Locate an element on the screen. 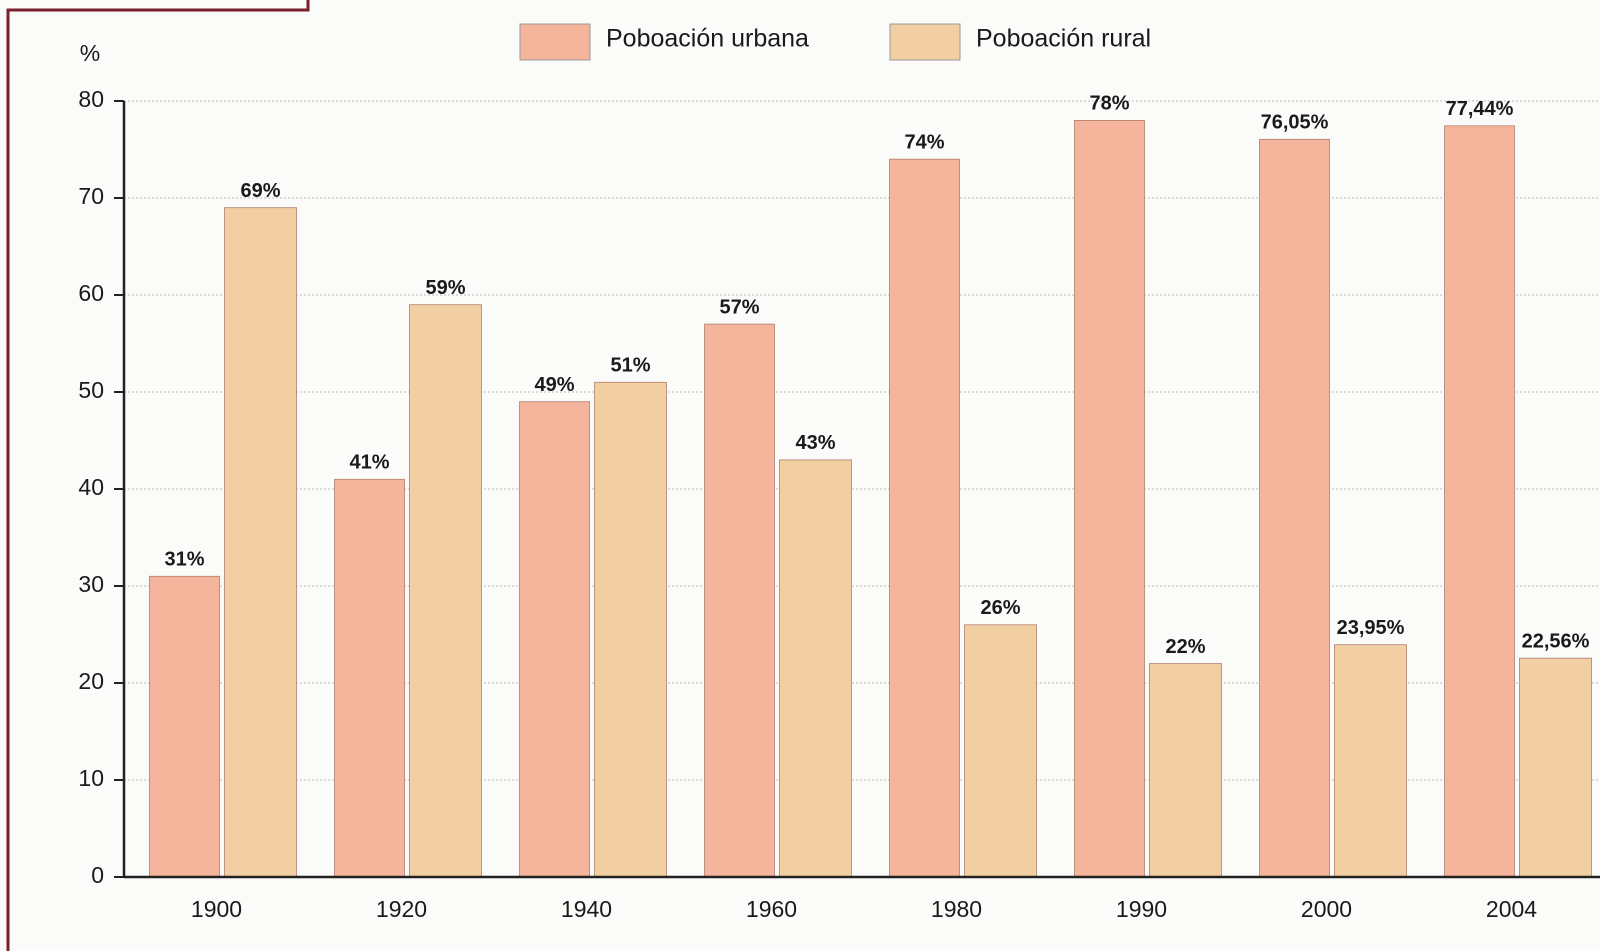  legend-label: Poboación rural is located at coordinates (1063, 39).